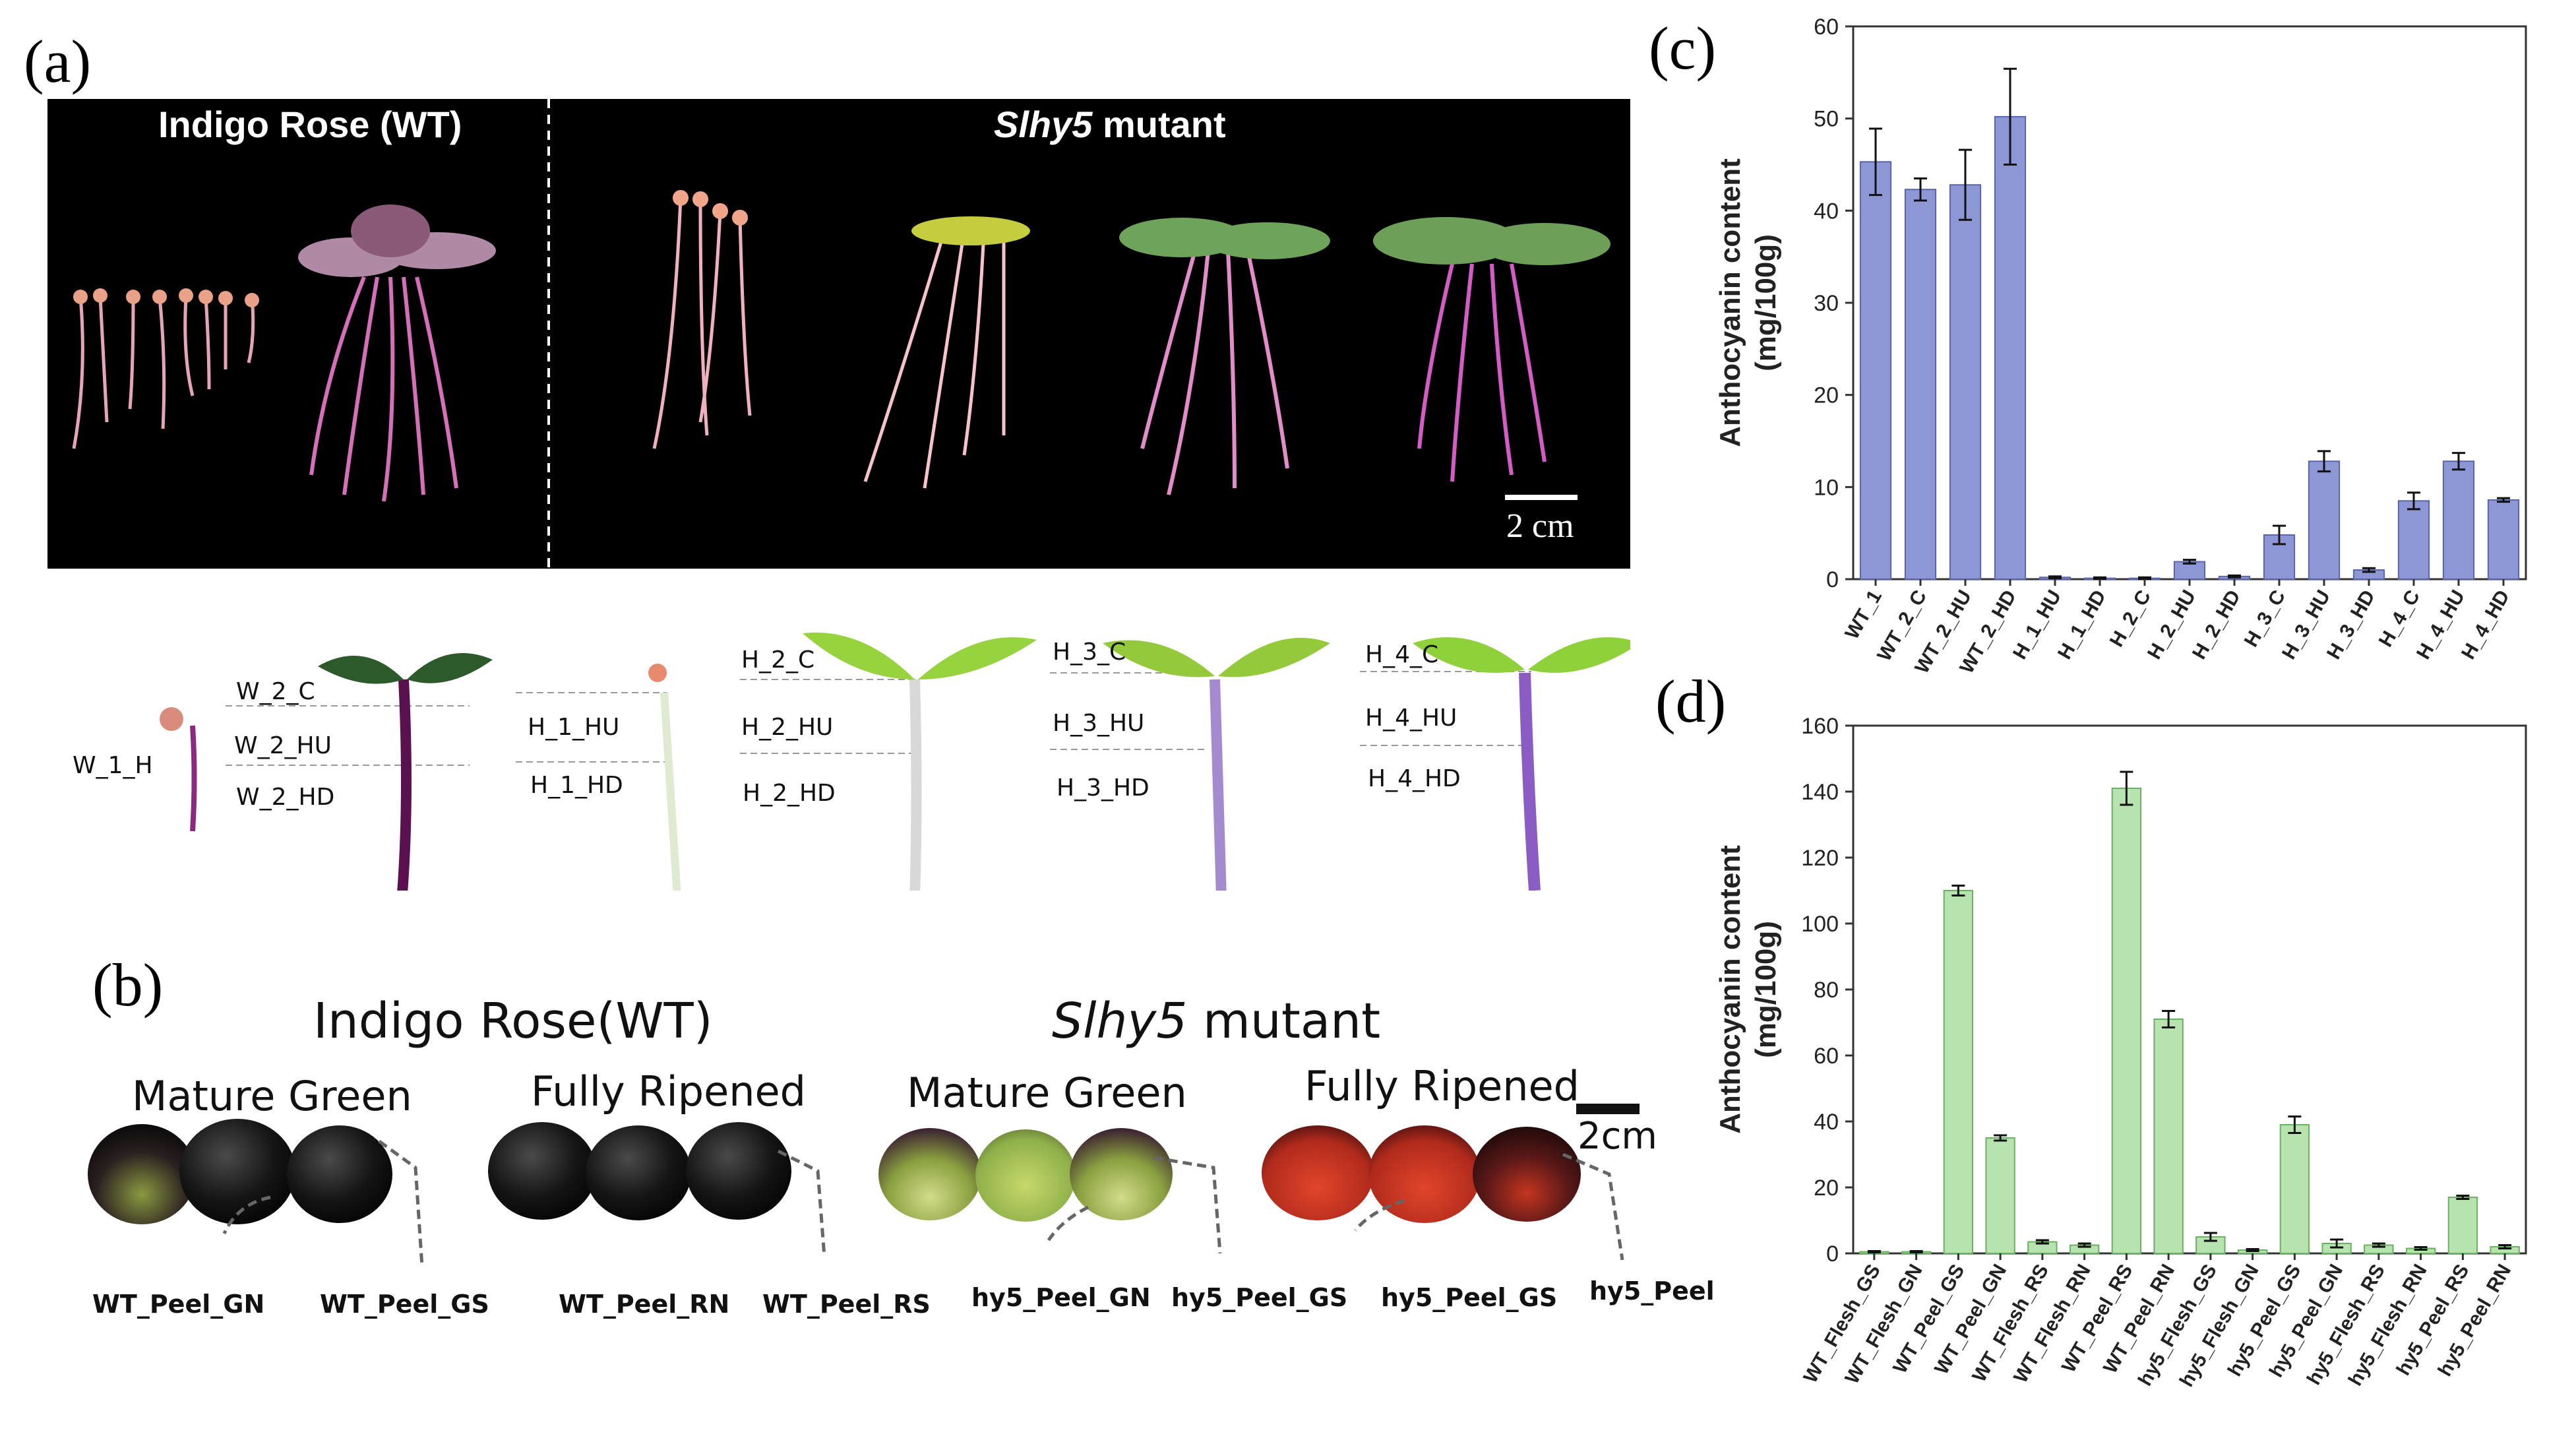  What do you see at coordinates (1089, 652) in the screenshot?
I see `label-h3c: H_3_C` at bounding box center [1089, 652].